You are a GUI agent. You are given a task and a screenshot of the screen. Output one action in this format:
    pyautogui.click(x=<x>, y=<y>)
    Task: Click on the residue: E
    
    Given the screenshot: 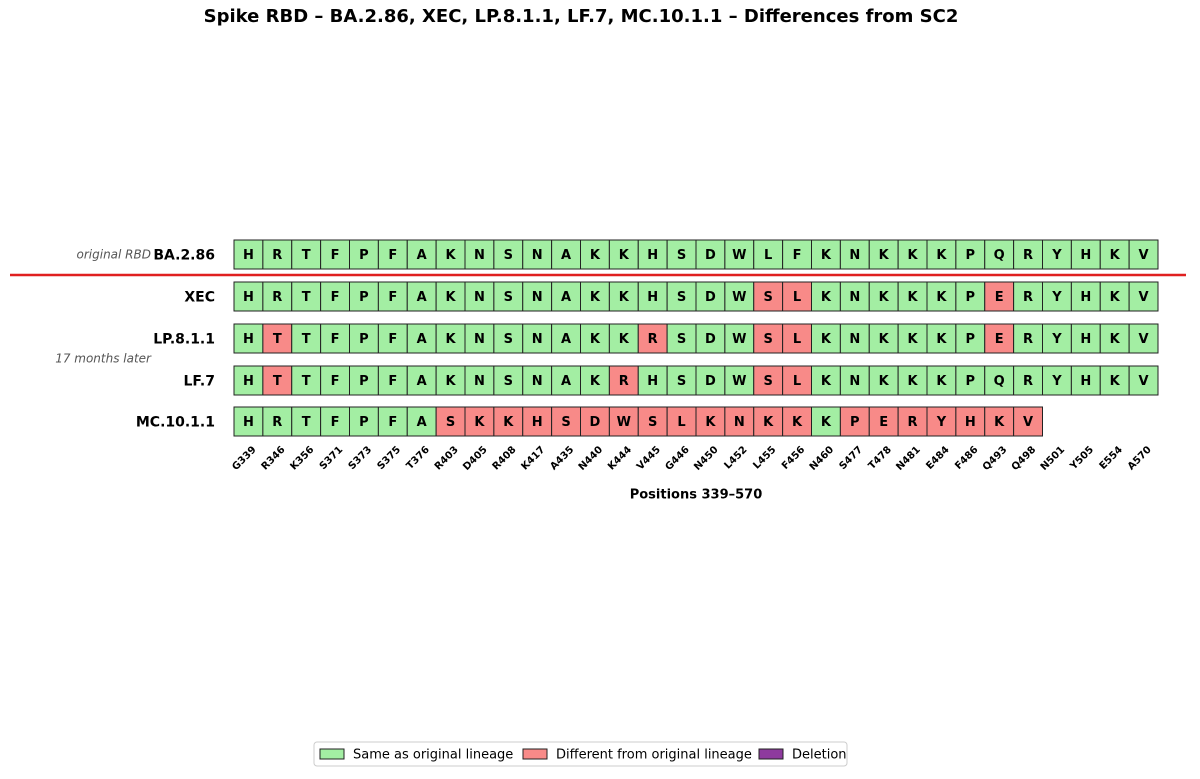 What is the action you would take?
    pyautogui.click(x=999, y=297)
    